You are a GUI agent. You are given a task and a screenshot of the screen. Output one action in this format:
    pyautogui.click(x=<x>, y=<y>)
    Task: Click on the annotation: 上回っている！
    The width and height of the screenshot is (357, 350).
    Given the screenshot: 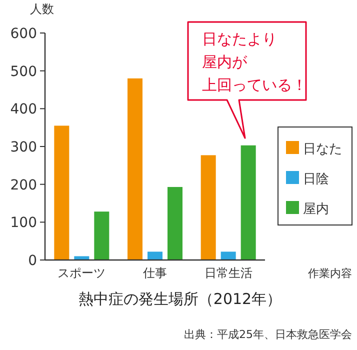 What is the action you would take?
    pyautogui.click(x=254, y=85)
    